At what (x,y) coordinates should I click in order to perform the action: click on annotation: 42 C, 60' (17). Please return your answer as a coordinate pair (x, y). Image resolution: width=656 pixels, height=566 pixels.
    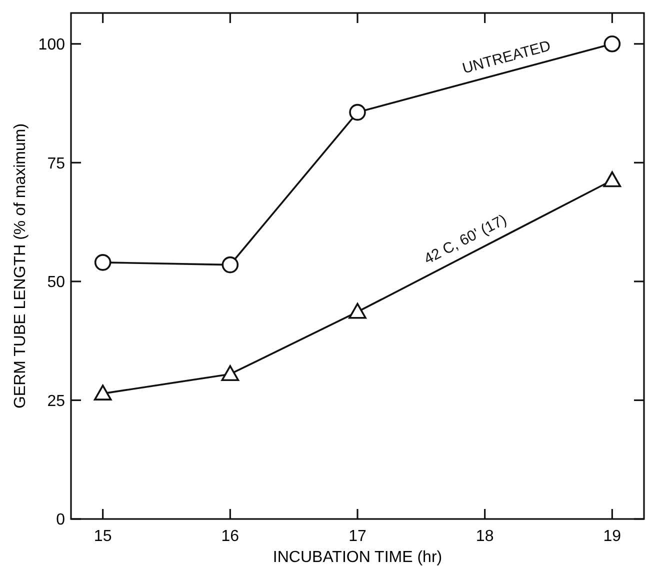
    Looking at the image, I should click on (465, 239).